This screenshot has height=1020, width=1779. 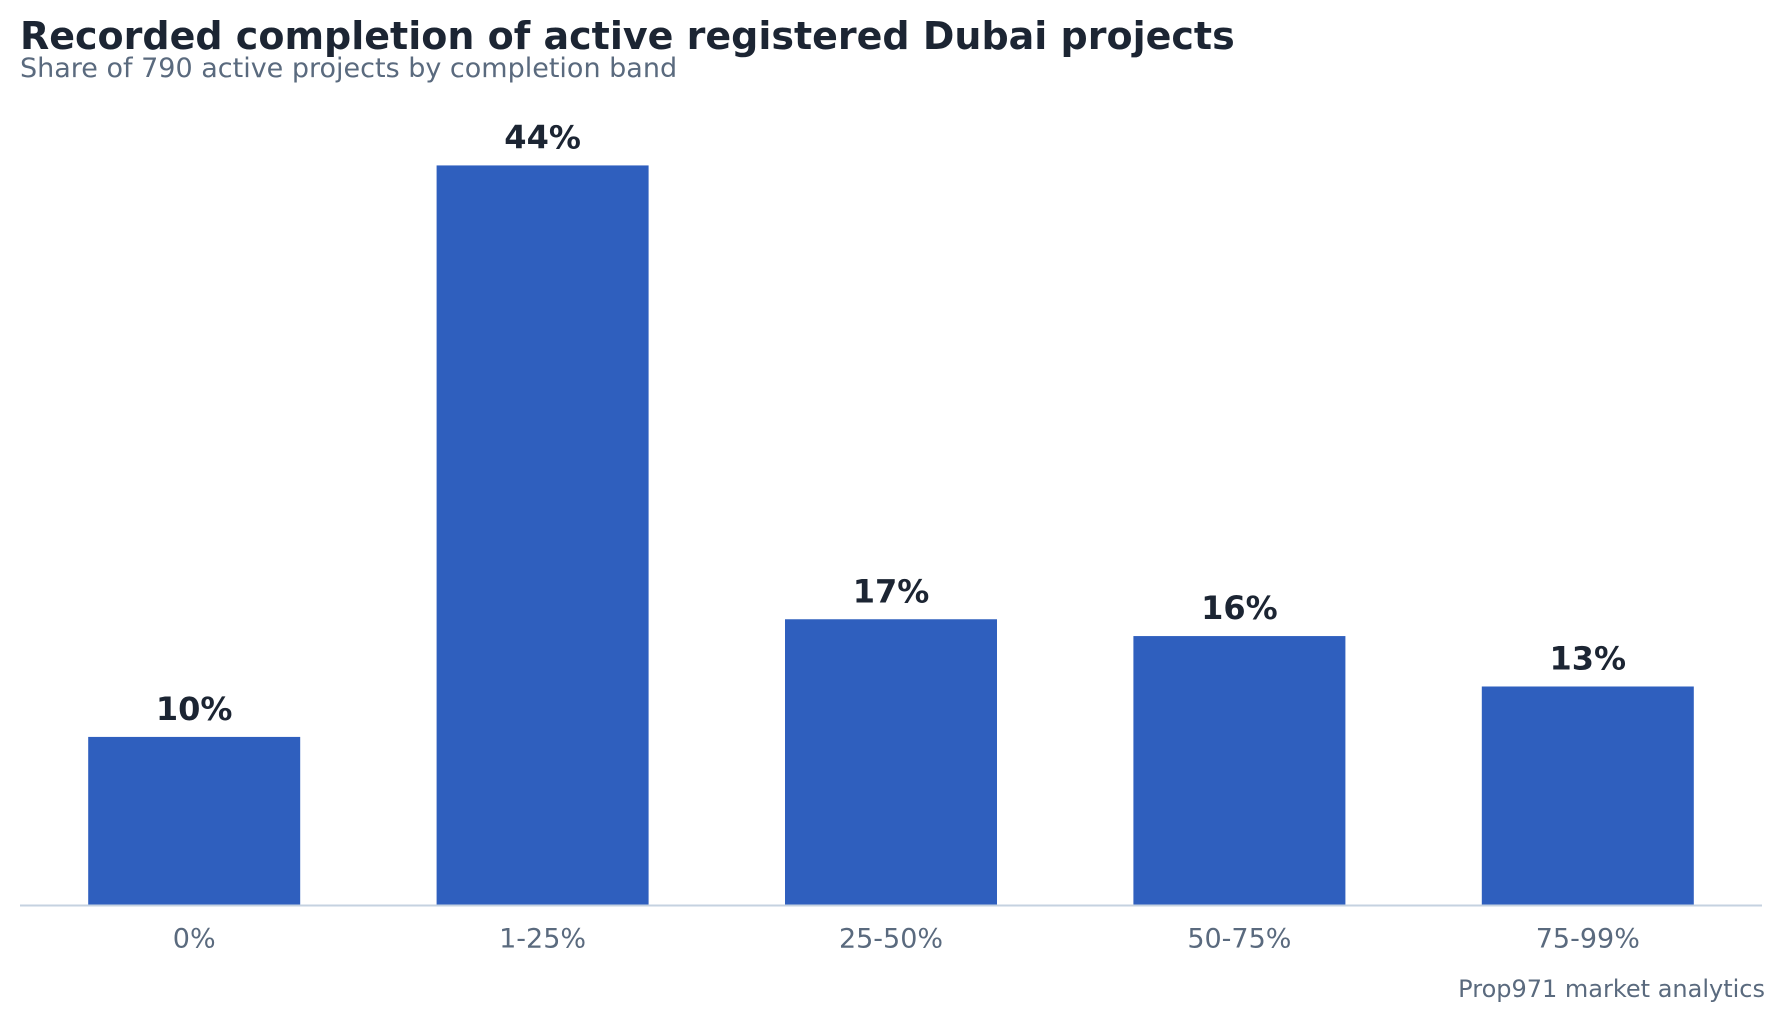 I want to click on x-tick-label-2: 25-50%, so click(x=891, y=939).